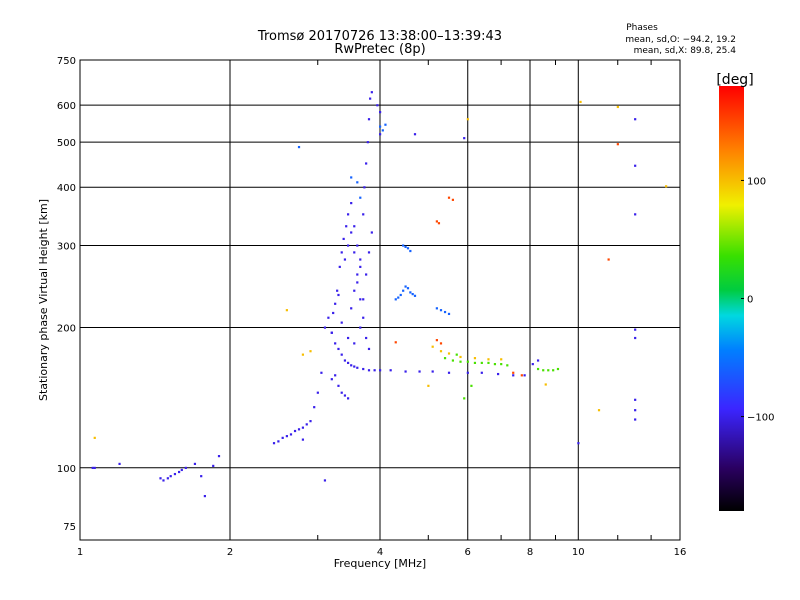 This screenshot has height=600, width=800. What do you see at coordinates (66, 329) in the screenshot?
I see `y-tick-label: 200` at bounding box center [66, 329].